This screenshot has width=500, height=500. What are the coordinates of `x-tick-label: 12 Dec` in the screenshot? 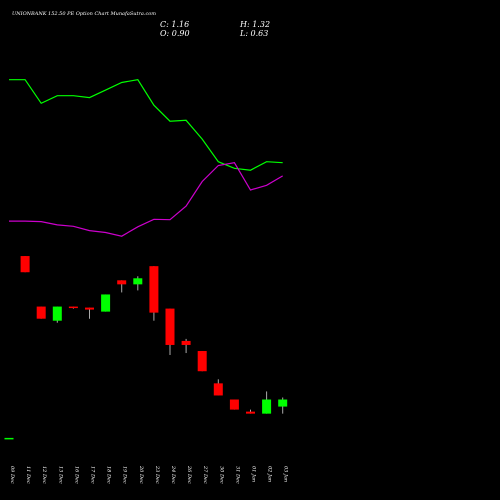 It's located at (44, 475).